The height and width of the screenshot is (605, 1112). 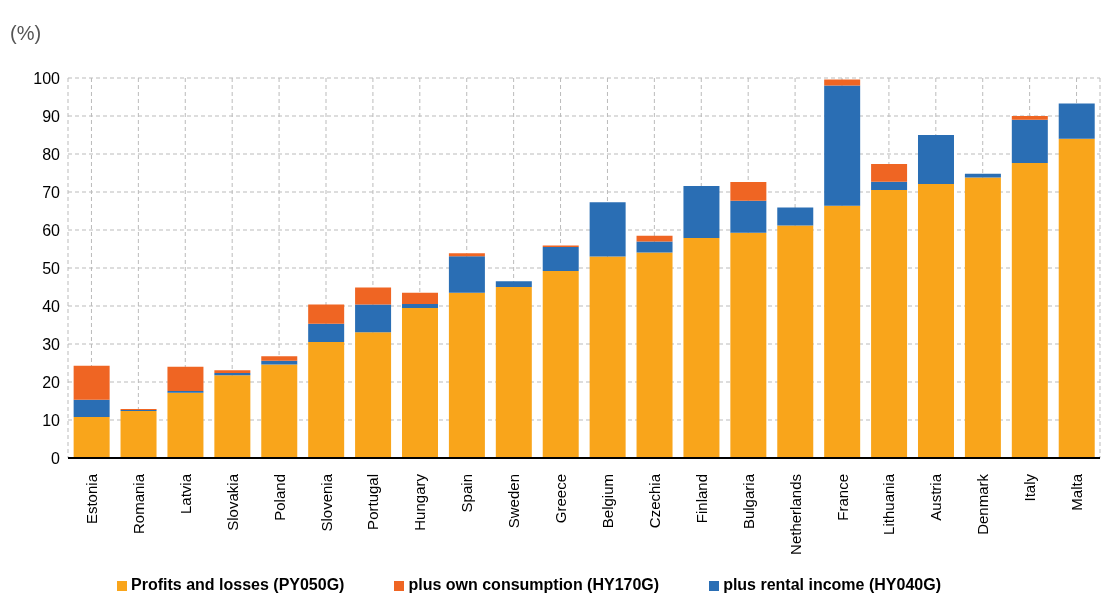 I want to click on y-tick-label: 90, so click(x=51, y=116).